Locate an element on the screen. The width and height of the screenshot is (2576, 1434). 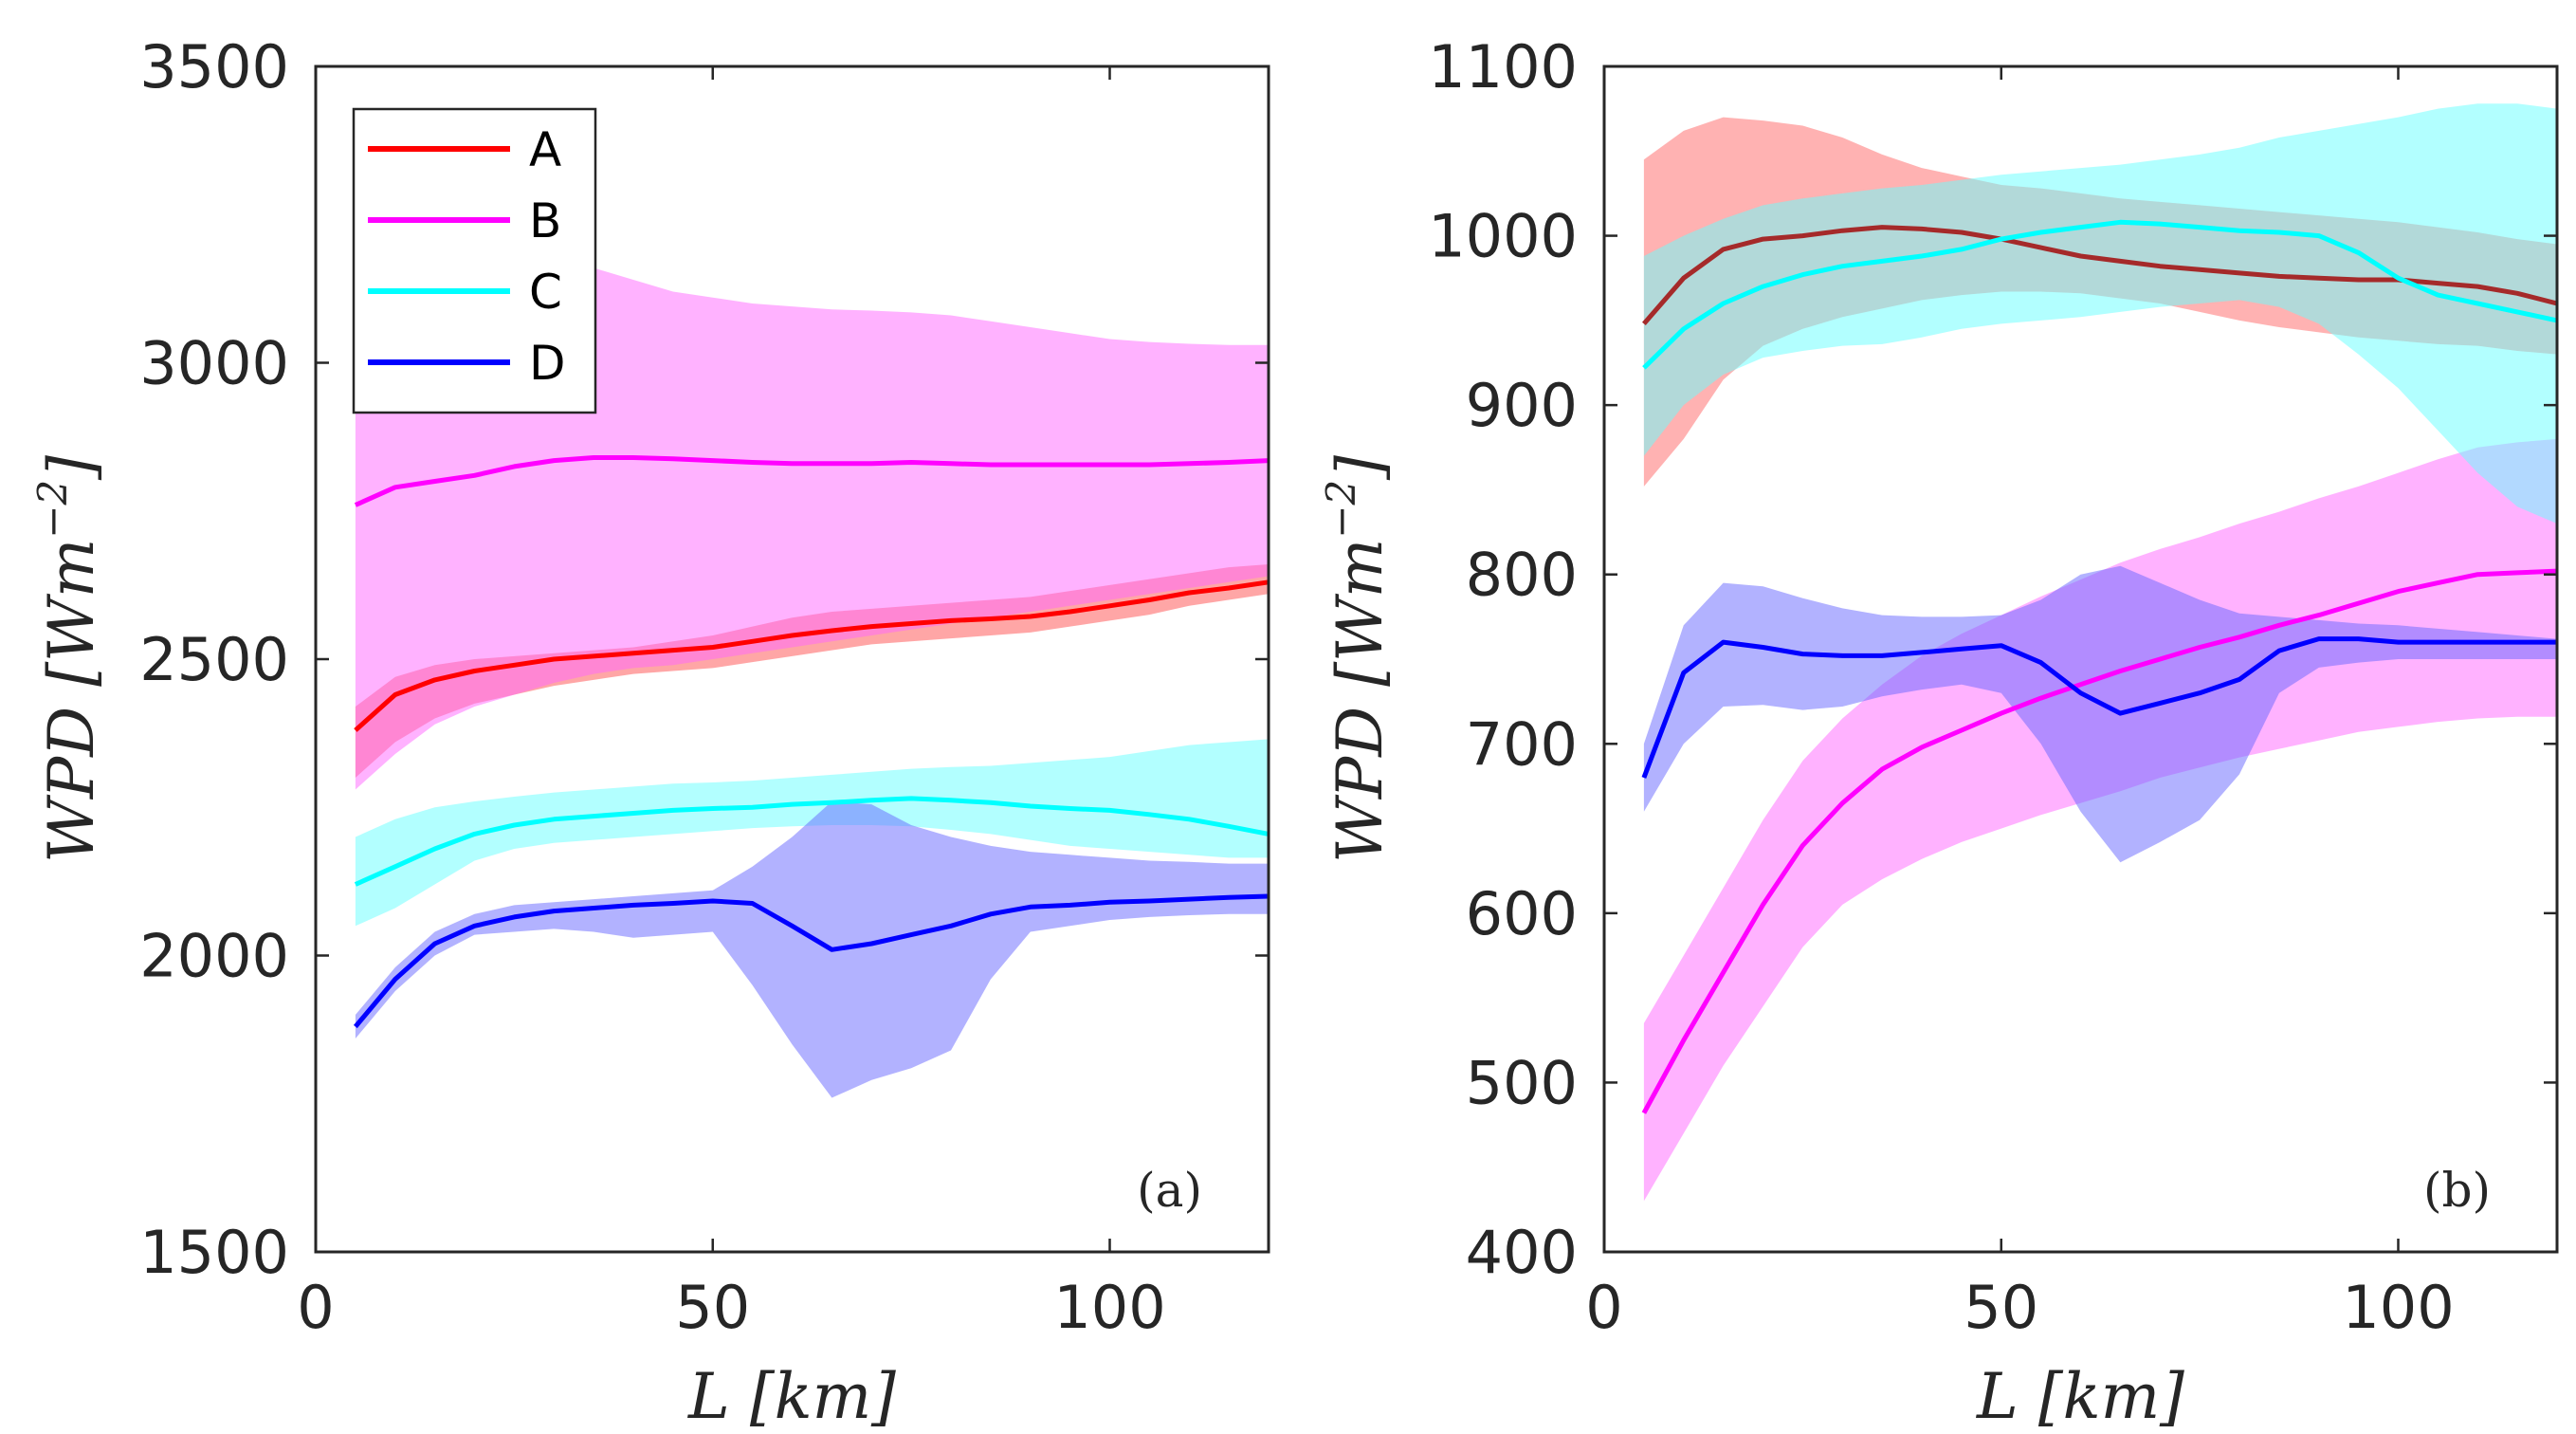
y-axis-label-b: WPD [Wm−2] is located at coordinates (1357, 659).